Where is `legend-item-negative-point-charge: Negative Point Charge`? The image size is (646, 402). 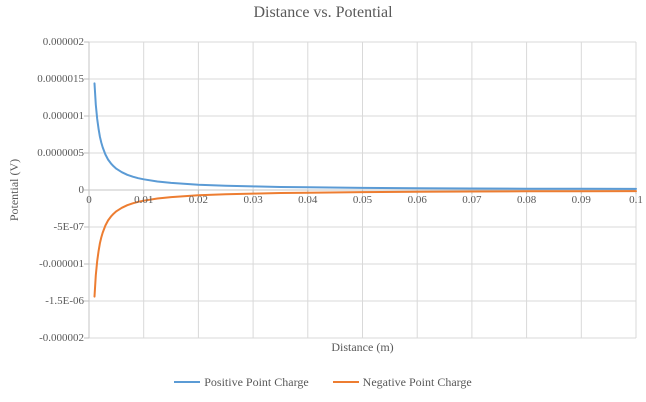
legend-item-negative-point-charge: Negative Point Charge is located at coordinates (402, 382).